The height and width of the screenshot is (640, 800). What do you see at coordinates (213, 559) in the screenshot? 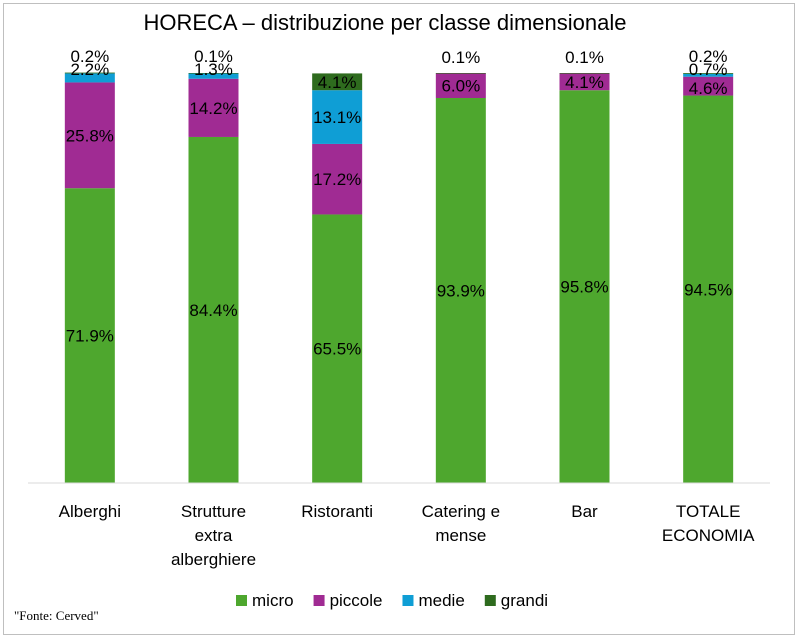
I see `category-label-1-line-2: alberghiere` at bounding box center [213, 559].